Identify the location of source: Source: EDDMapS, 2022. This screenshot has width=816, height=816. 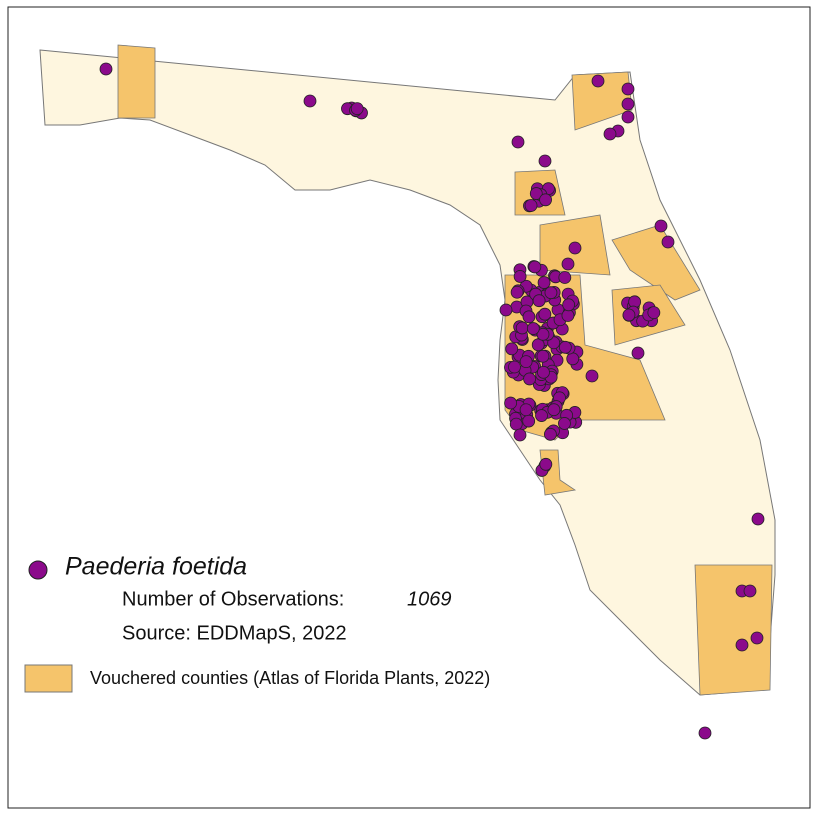
(234, 633).